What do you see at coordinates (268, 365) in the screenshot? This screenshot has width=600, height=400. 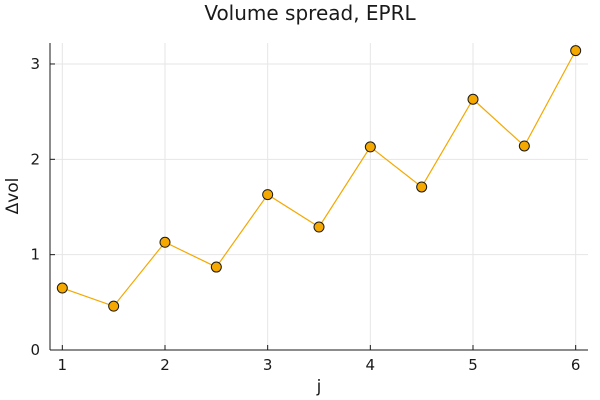 I see `x-tick-label: 3` at bounding box center [268, 365].